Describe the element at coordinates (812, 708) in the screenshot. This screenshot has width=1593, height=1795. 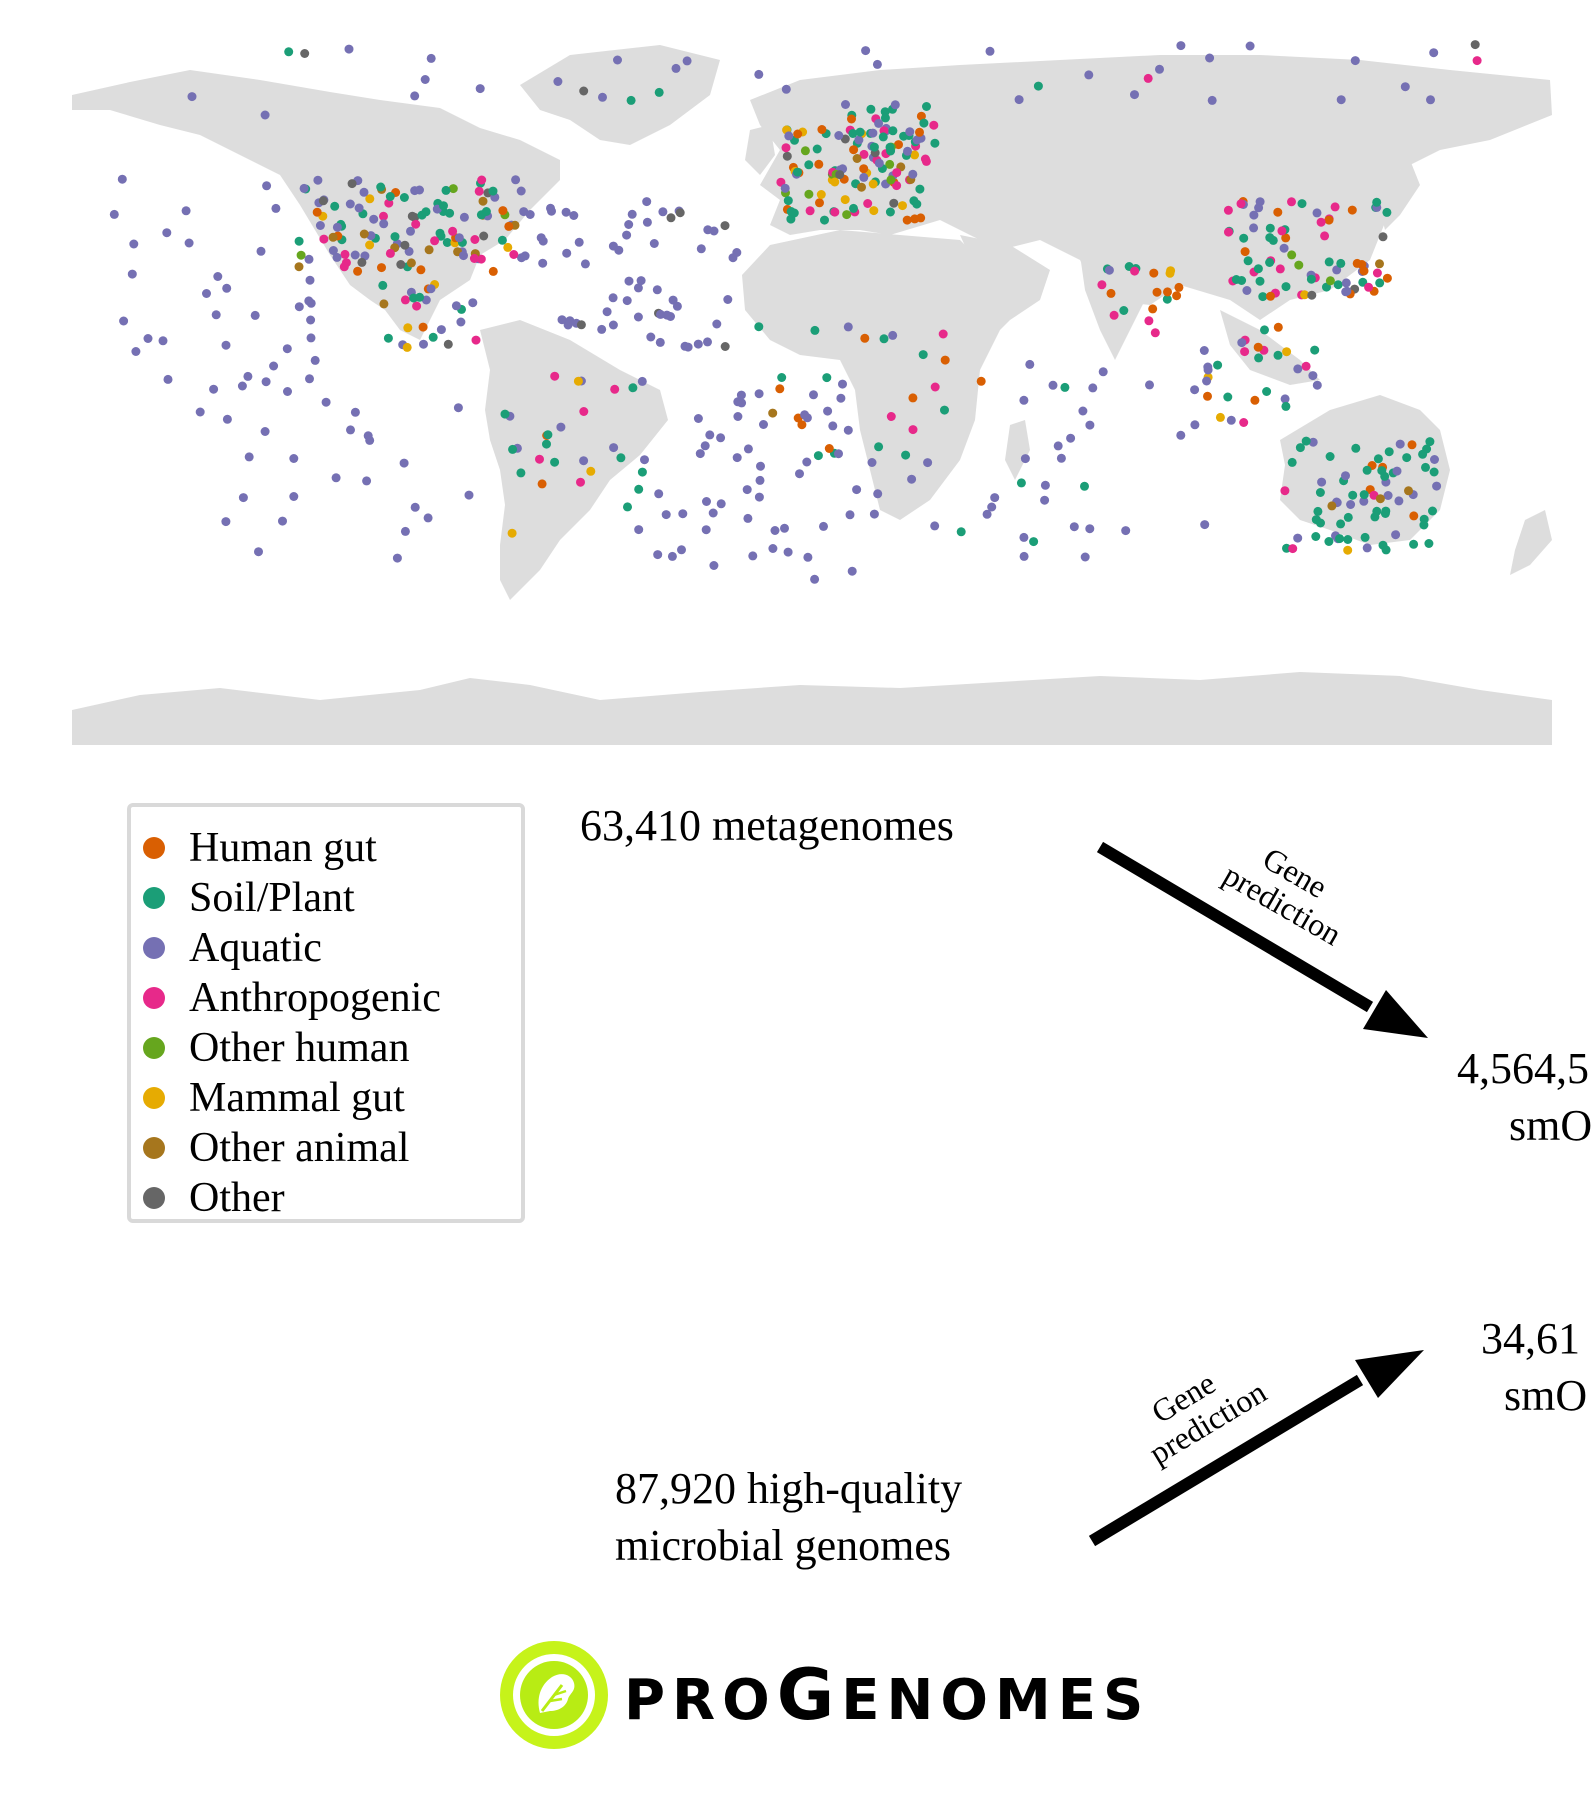
I see `land-antarctica` at that location.